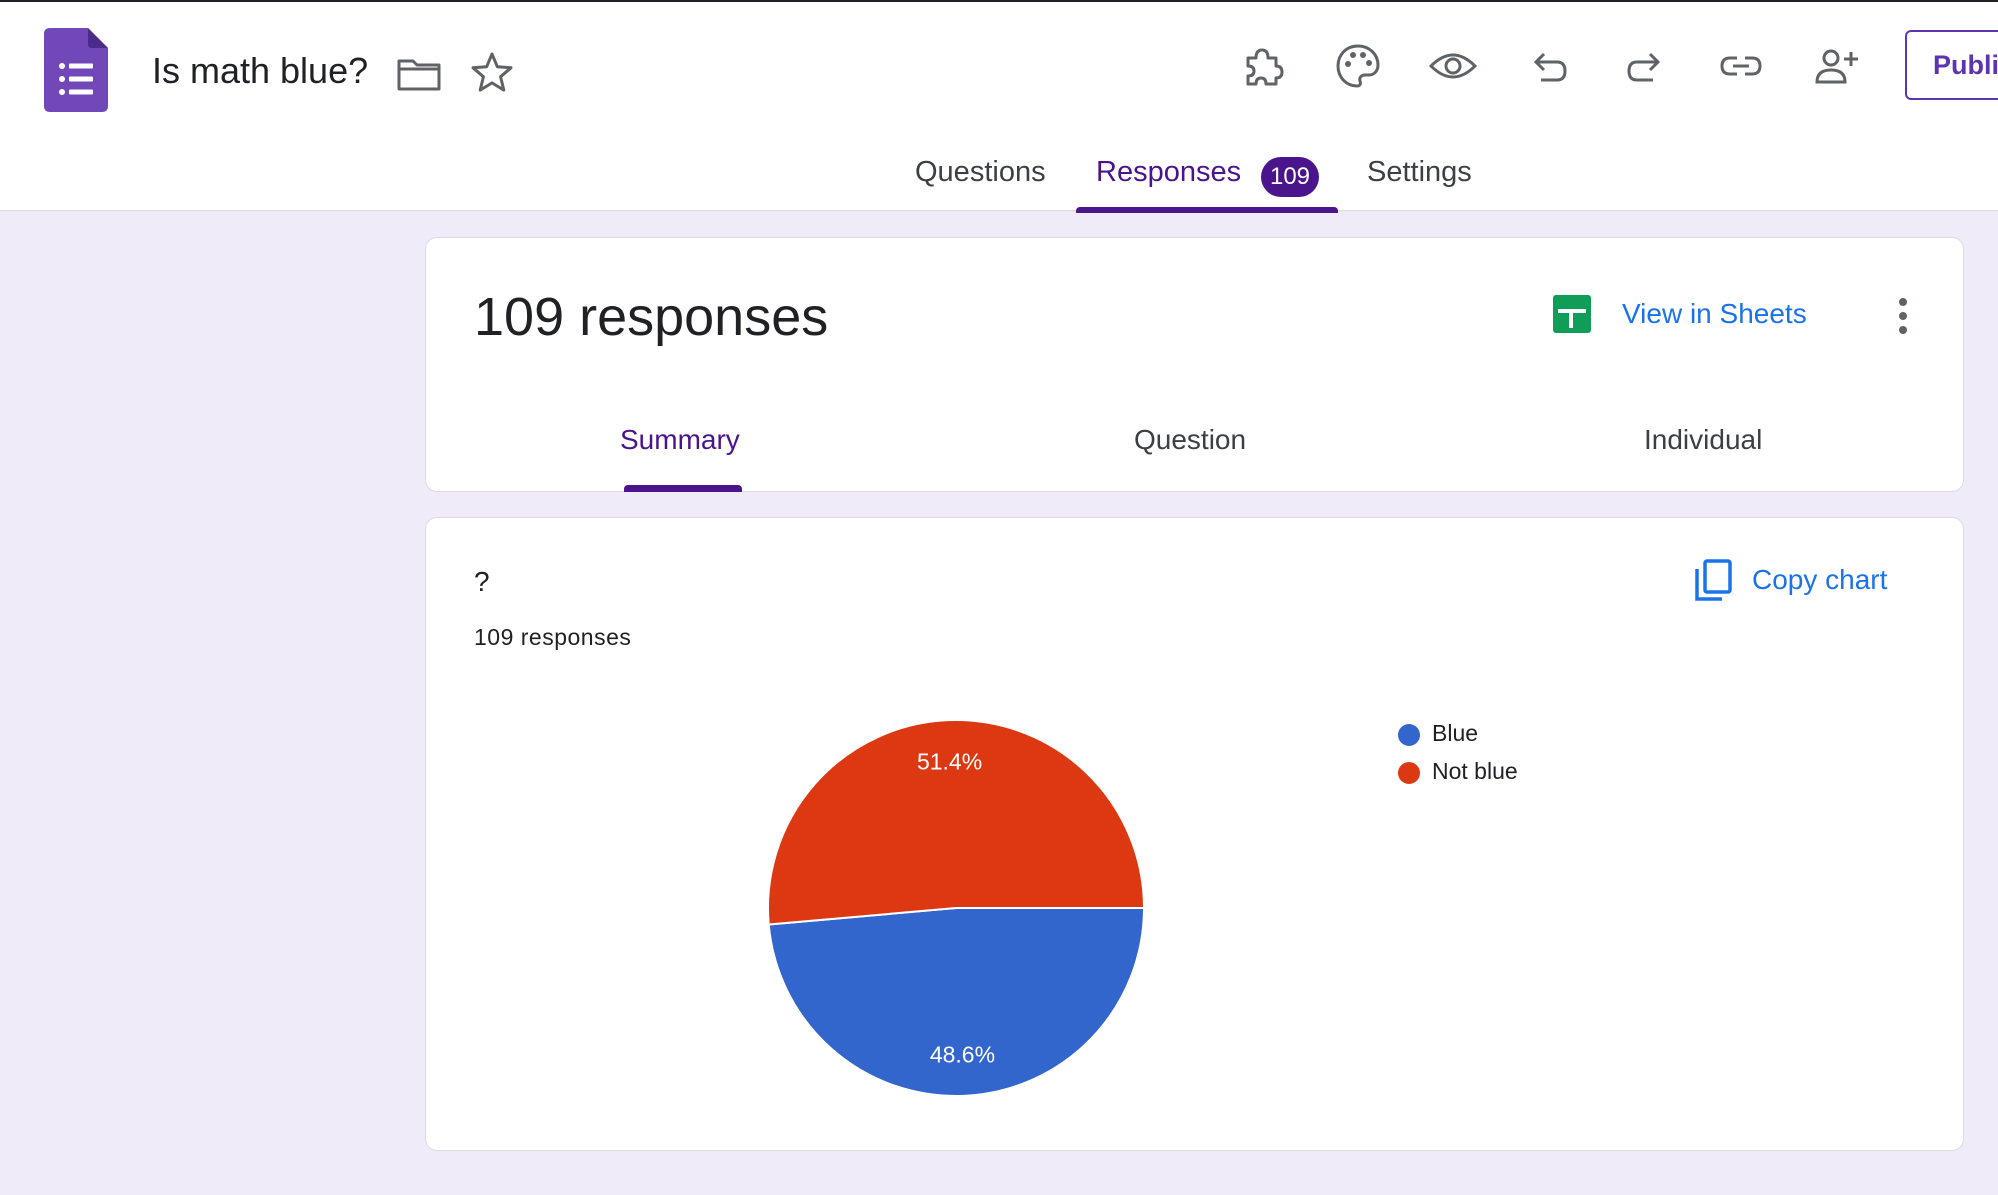 Image resolution: width=1998 pixels, height=1195 pixels. What do you see at coordinates (680, 439) in the screenshot?
I see `subtab-summary: Summary` at bounding box center [680, 439].